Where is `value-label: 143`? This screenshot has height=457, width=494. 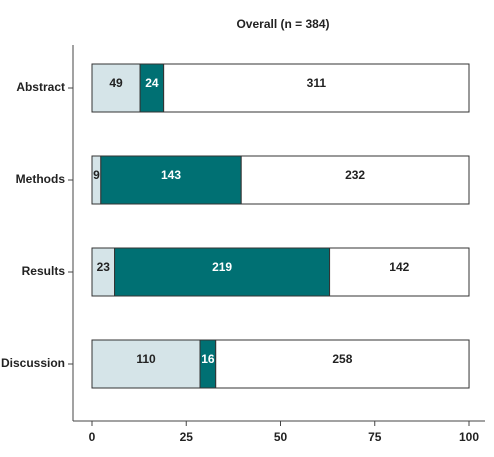 value-label: 143 is located at coordinates (171, 175).